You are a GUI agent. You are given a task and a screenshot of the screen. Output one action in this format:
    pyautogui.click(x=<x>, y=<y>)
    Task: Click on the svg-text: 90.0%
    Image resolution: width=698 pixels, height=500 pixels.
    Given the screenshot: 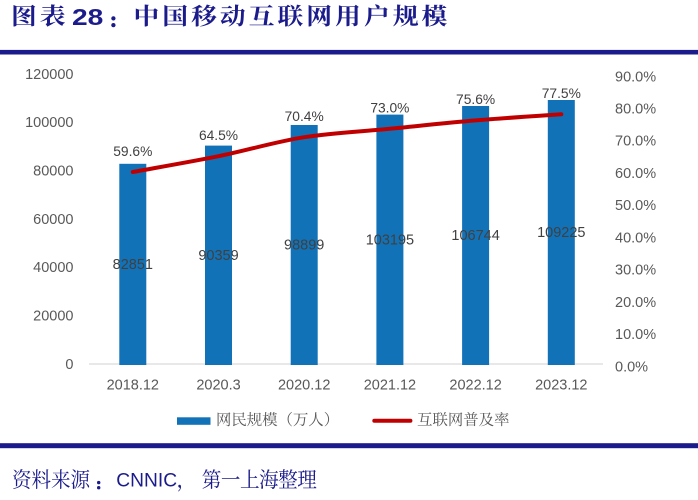 What is the action you would take?
    pyautogui.click(x=635, y=77)
    